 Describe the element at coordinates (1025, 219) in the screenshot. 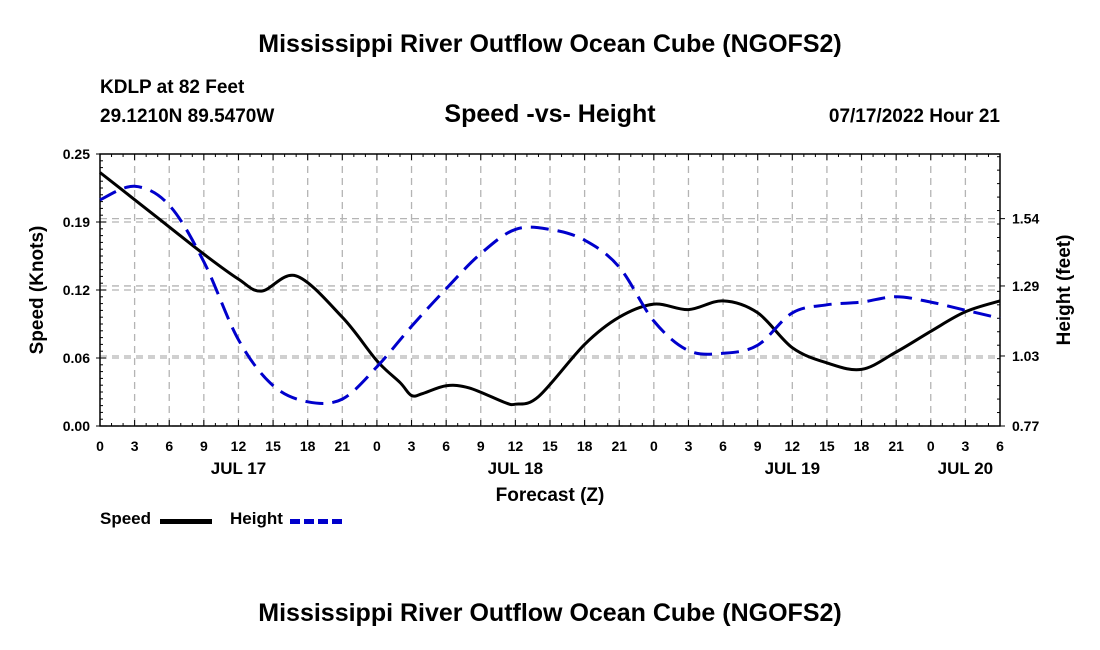

I see `y2-tick-label: 1.54` at that location.